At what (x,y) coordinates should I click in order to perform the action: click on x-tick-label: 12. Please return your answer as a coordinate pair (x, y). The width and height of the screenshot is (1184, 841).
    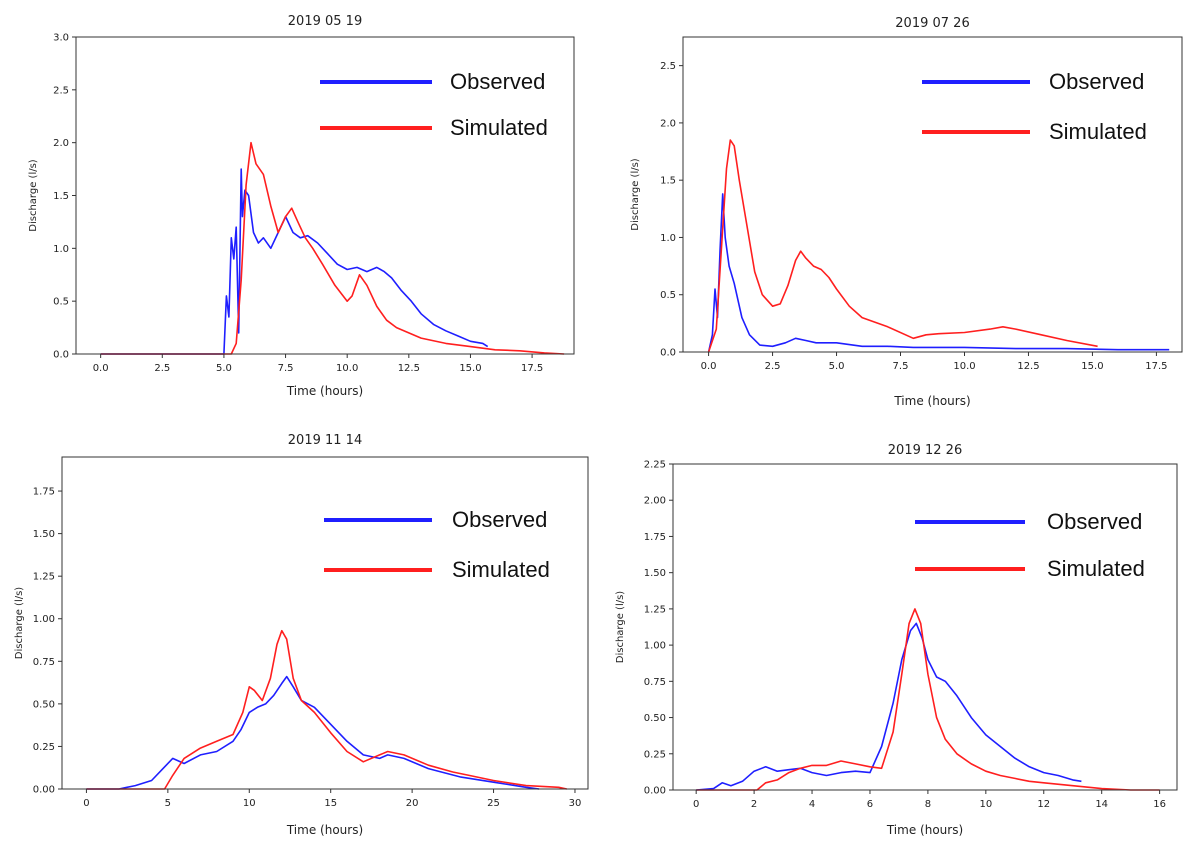
    Looking at the image, I should click on (1043, 804).